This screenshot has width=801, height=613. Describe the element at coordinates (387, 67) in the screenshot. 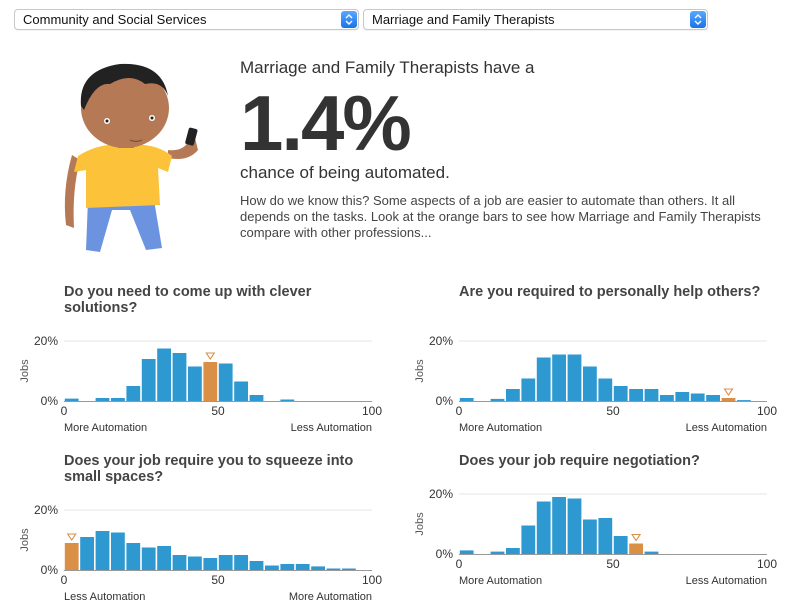

I see `intro-lead: Marriage and Family Therapists have a` at that location.